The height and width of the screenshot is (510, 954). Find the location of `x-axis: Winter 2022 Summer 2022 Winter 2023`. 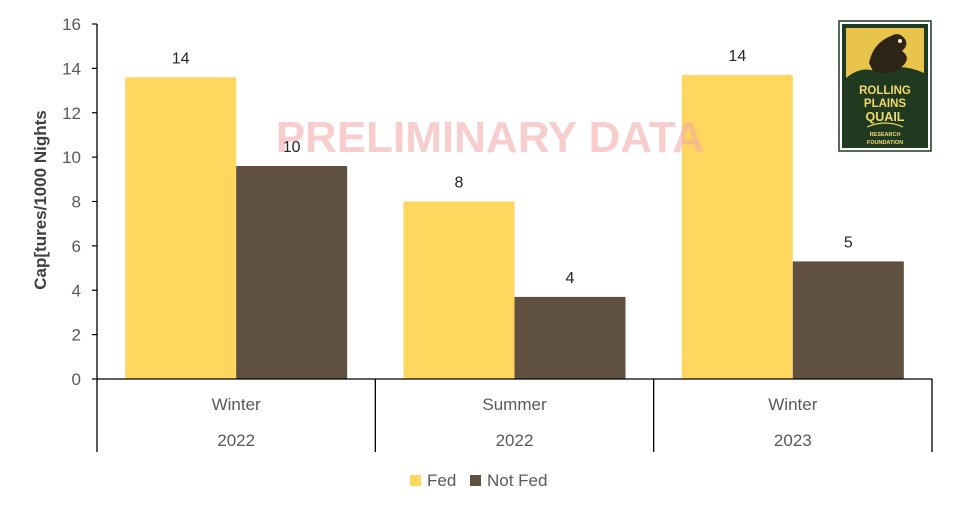

x-axis: Winter 2022 Summer 2022 Winter 2023 is located at coordinates (514, 415).